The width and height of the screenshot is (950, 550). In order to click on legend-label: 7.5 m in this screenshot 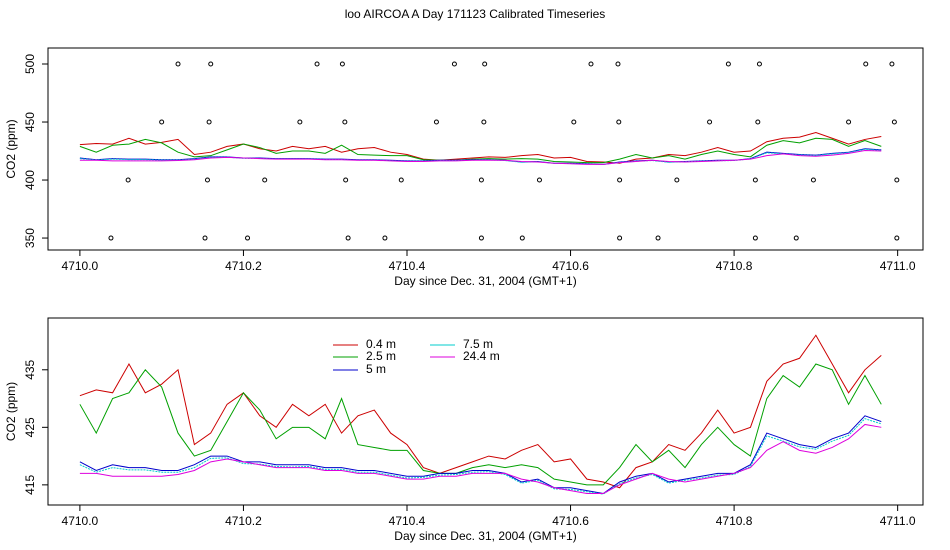, I will do `click(478, 344)`.